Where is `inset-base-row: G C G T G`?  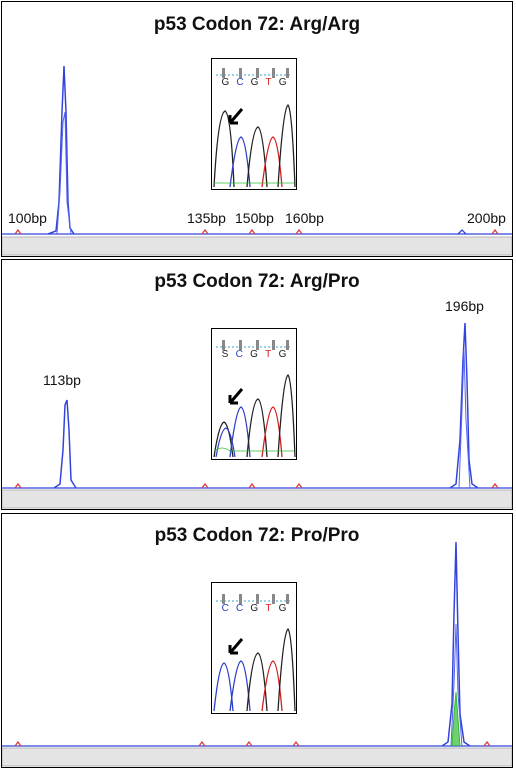 inset-base-row: G C G T G is located at coordinates (254, 82).